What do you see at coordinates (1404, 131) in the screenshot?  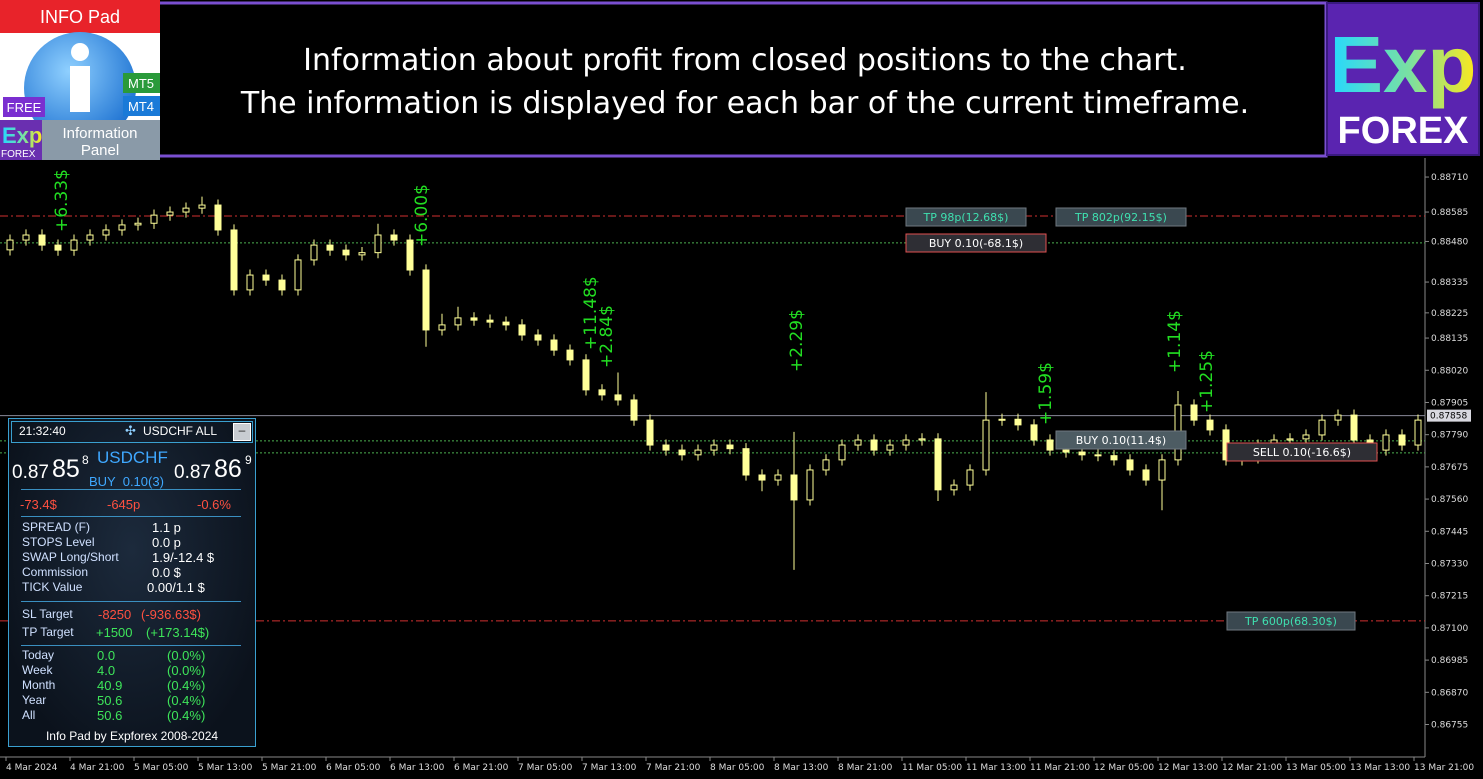 I see `brand-forex: FOREX` at bounding box center [1404, 131].